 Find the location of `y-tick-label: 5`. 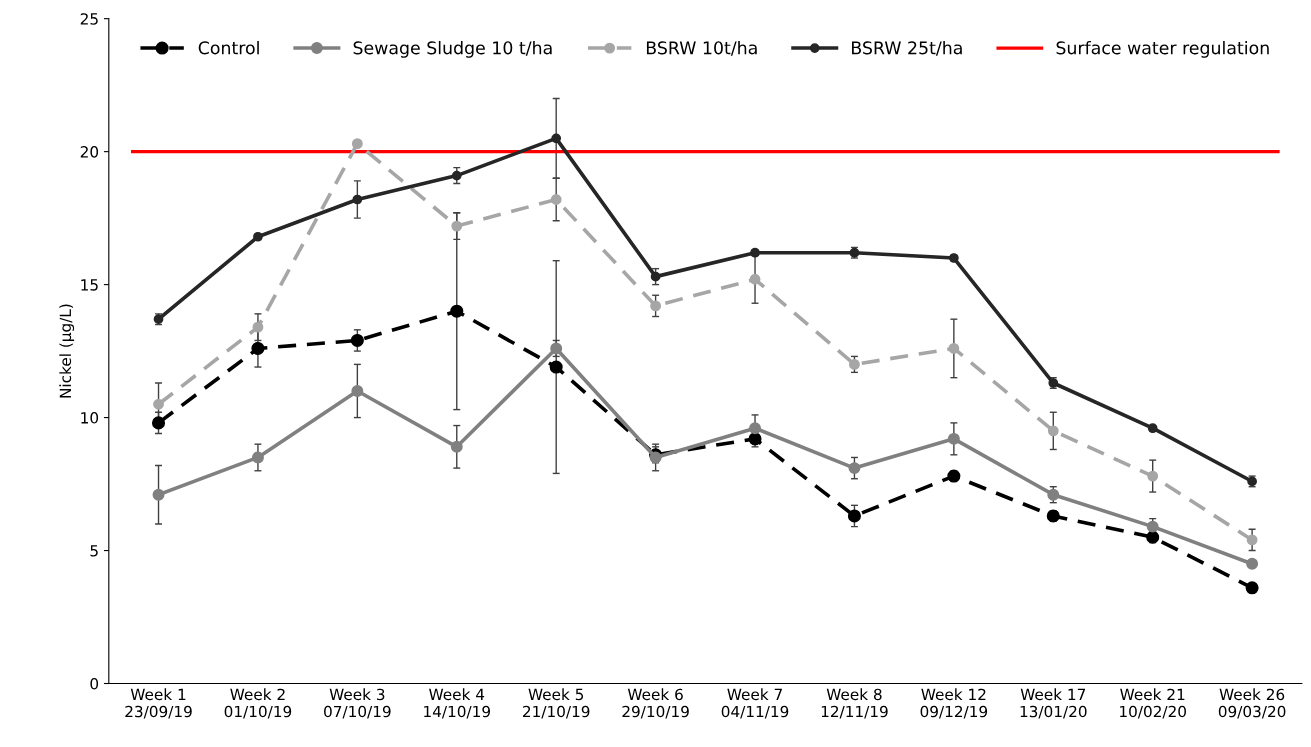

y-tick-label: 5 is located at coordinates (94, 551).